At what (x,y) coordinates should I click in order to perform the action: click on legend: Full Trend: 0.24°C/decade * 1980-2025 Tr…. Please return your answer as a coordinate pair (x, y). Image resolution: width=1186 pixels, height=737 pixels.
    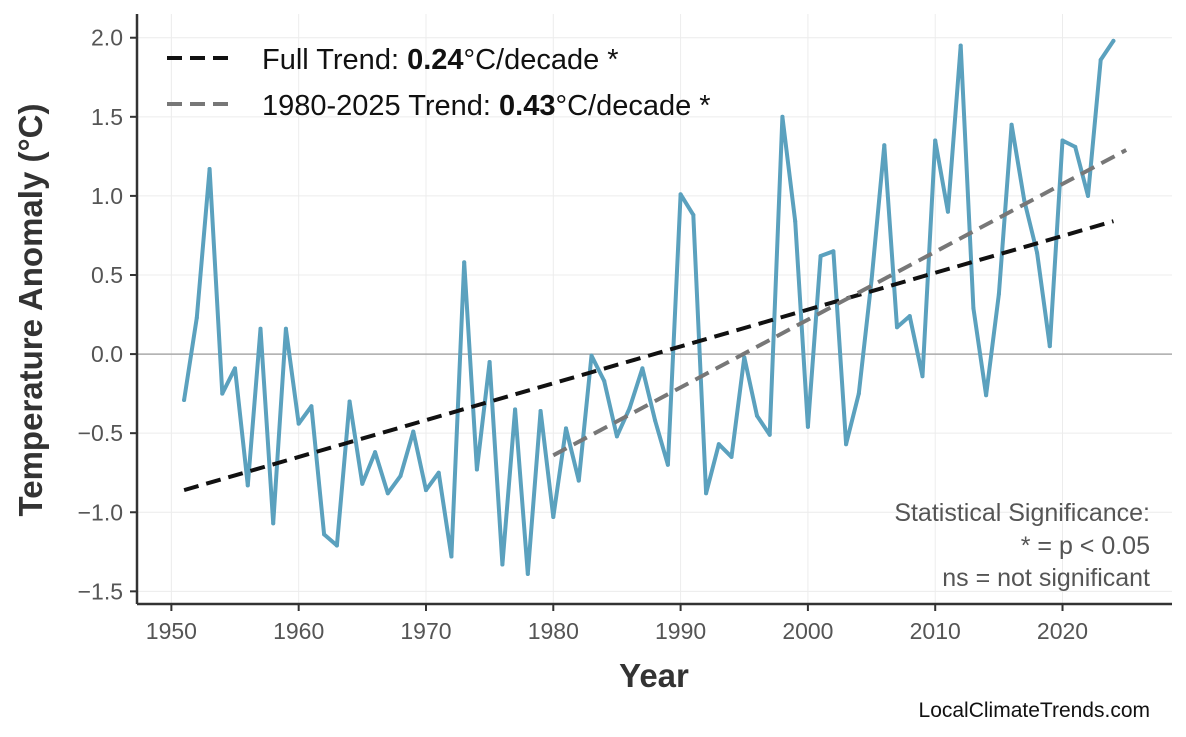
    Looking at the image, I should click on (439, 83).